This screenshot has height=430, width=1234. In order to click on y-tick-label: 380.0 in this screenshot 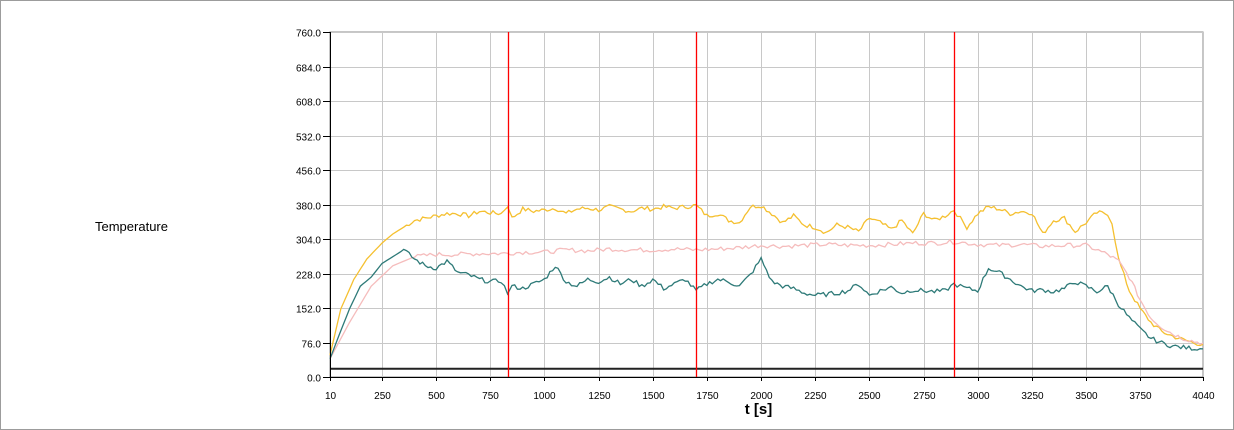, I will do `click(308, 207)`.